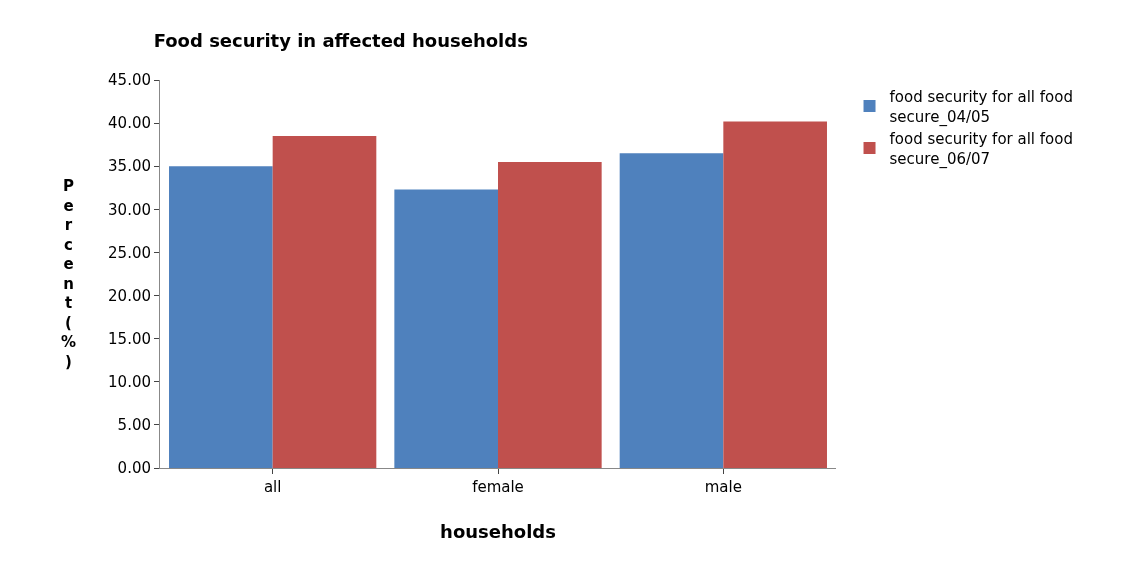 Image resolution: width=1136 pixels, height=578 pixels. Describe the element at coordinates (723, 487) in the screenshot. I see `x-tick-label: male` at that location.